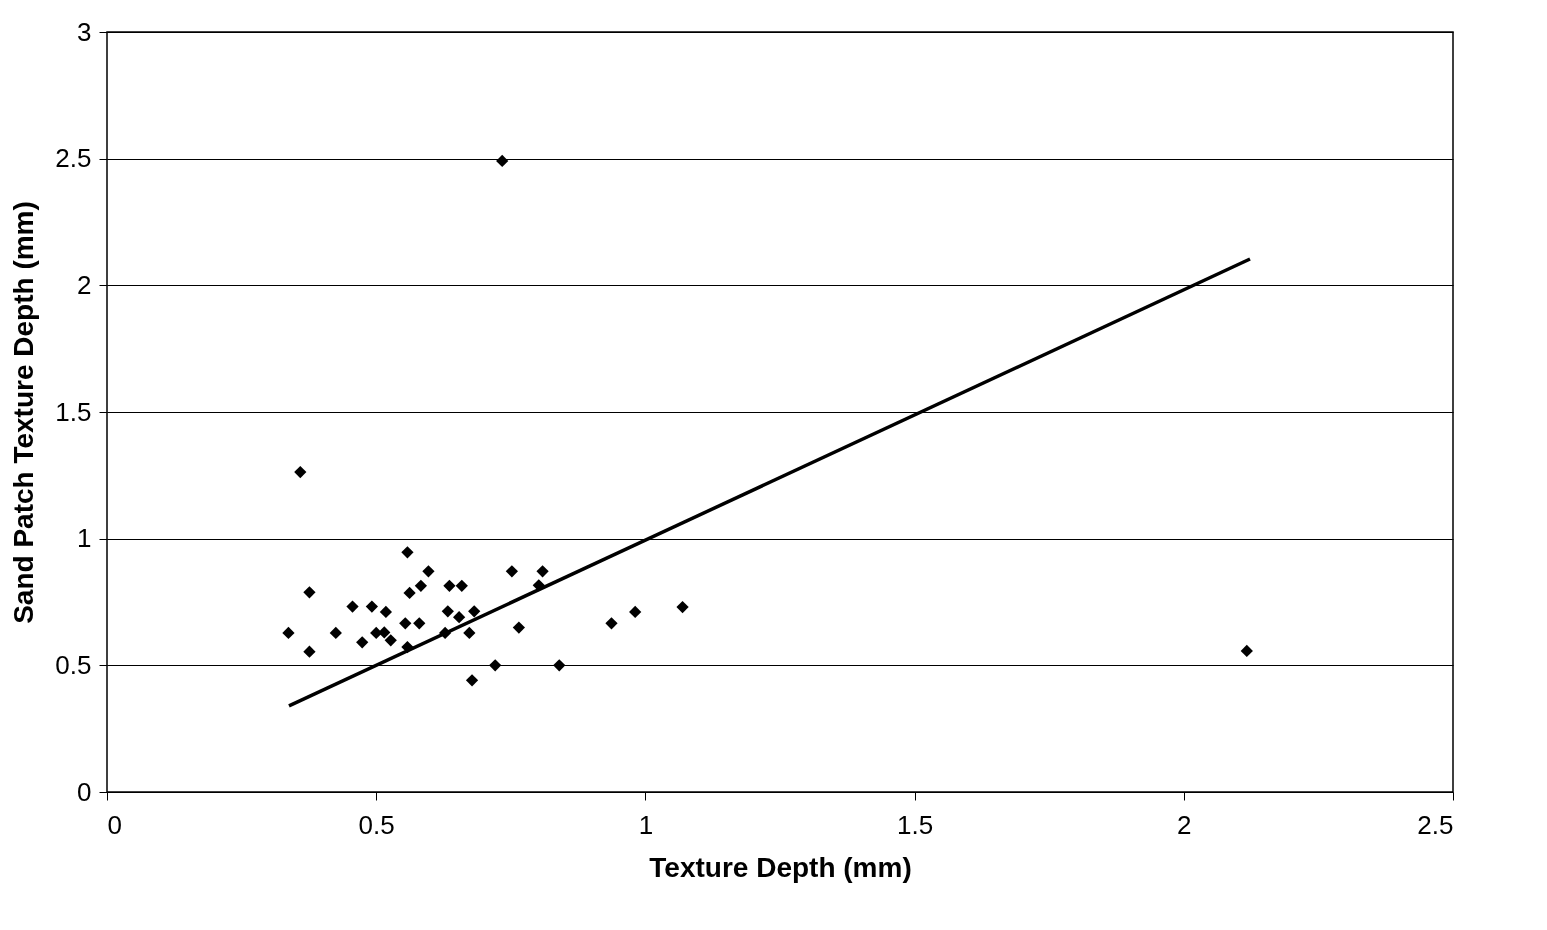 The height and width of the screenshot is (930, 1547). What do you see at coordinates (24, 412) in the screenshot?
I see `y-axis-title: Sand Patch Texture Depth (mm)` at bounding box center [24, 412].